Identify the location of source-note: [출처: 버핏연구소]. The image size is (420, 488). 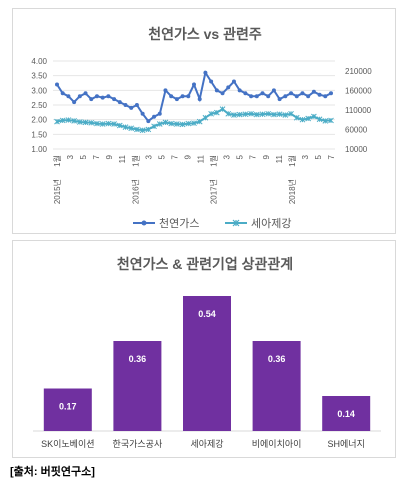
(52, 472).